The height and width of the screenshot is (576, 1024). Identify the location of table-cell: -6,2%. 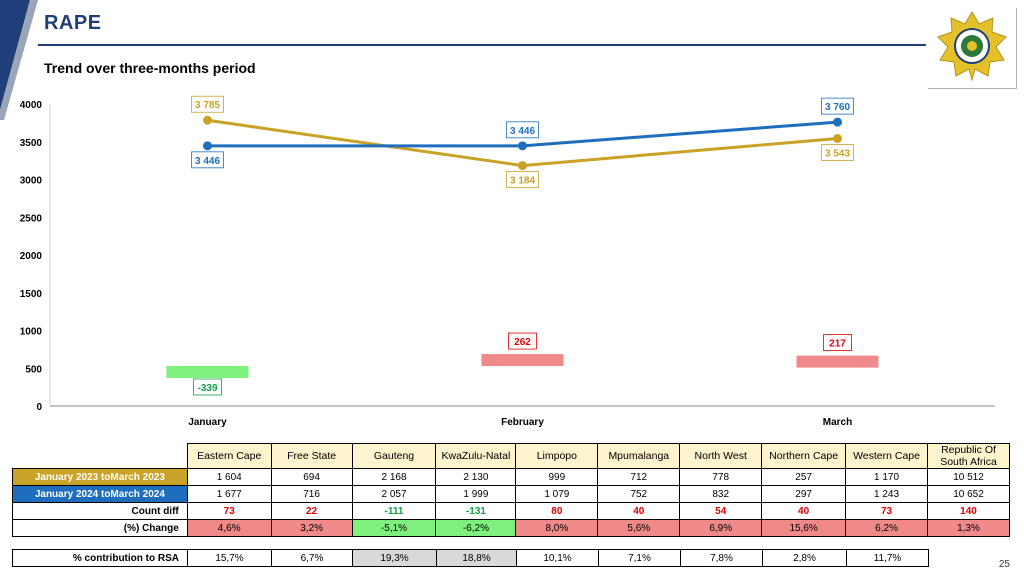
(476, 528).